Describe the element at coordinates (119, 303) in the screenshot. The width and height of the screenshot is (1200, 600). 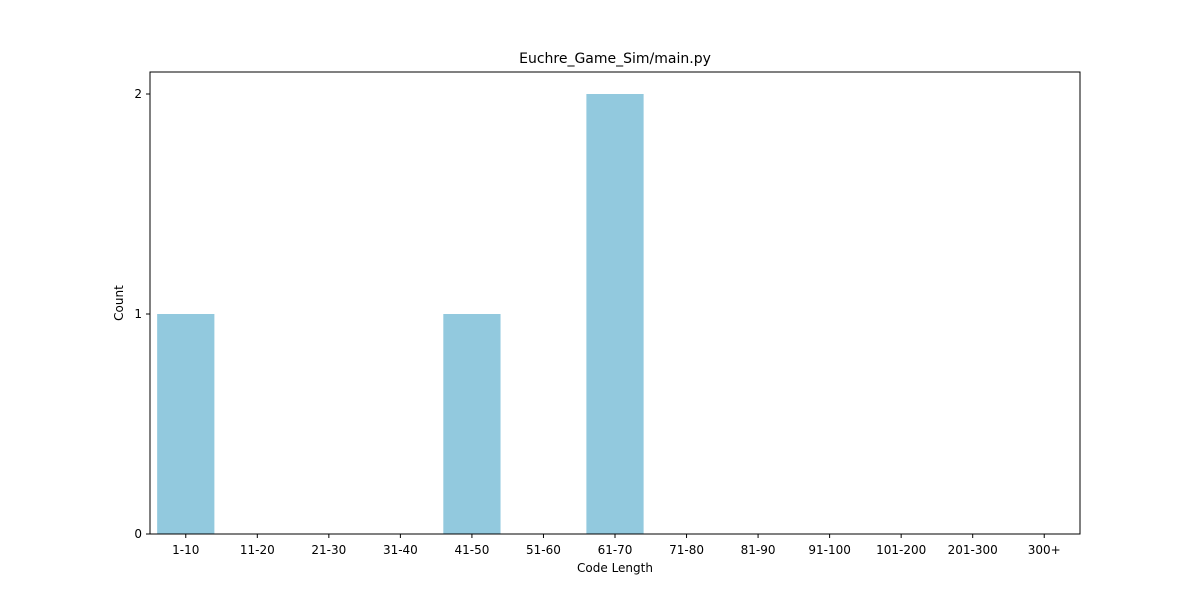
I see `y-axis-label: Count` at that location.